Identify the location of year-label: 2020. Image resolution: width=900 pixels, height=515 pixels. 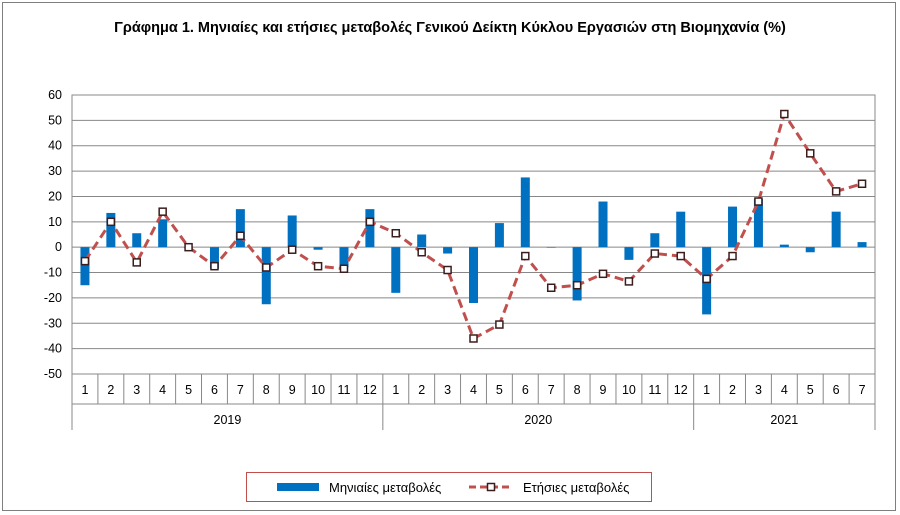
(538, 420).